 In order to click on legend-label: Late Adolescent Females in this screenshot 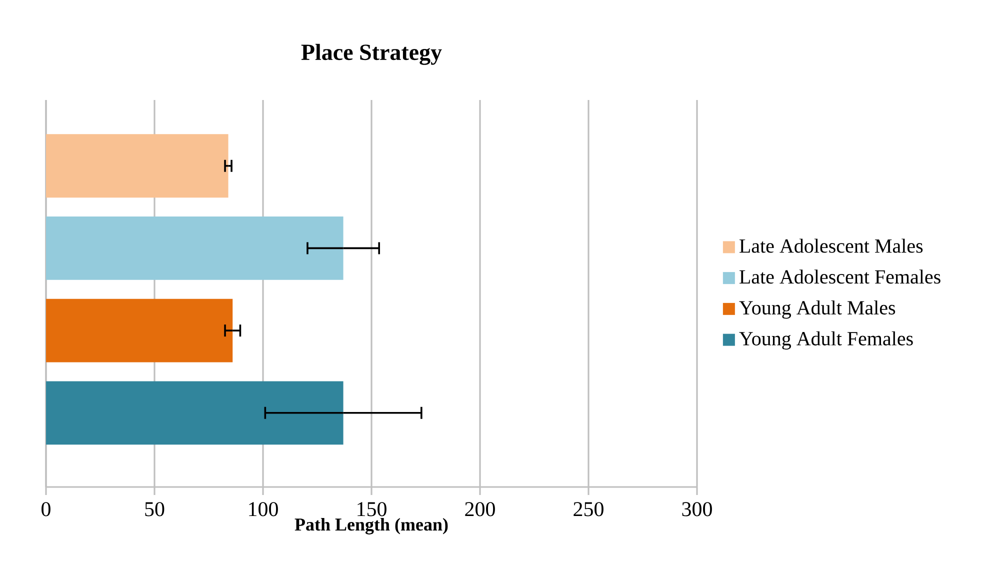, I will do `click(840, 277)`.